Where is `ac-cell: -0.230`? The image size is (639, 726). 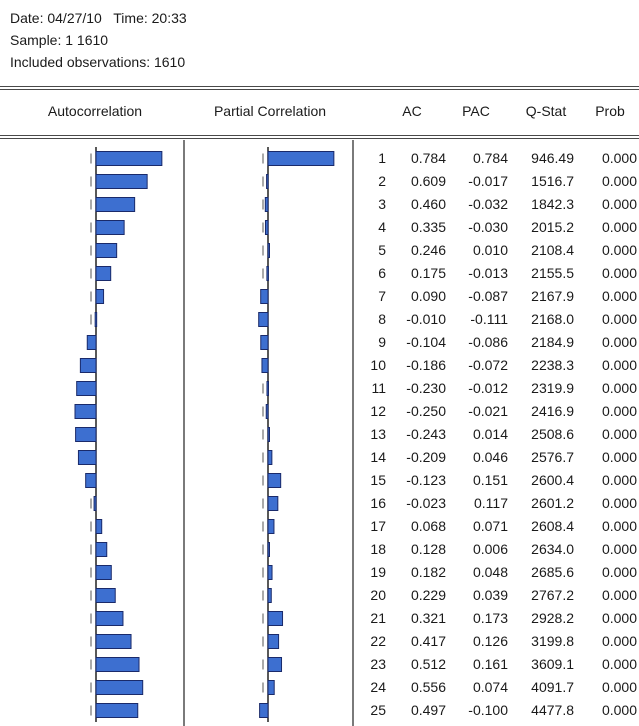
ac-cell: -0.230 is located at coordinates (426, 388).